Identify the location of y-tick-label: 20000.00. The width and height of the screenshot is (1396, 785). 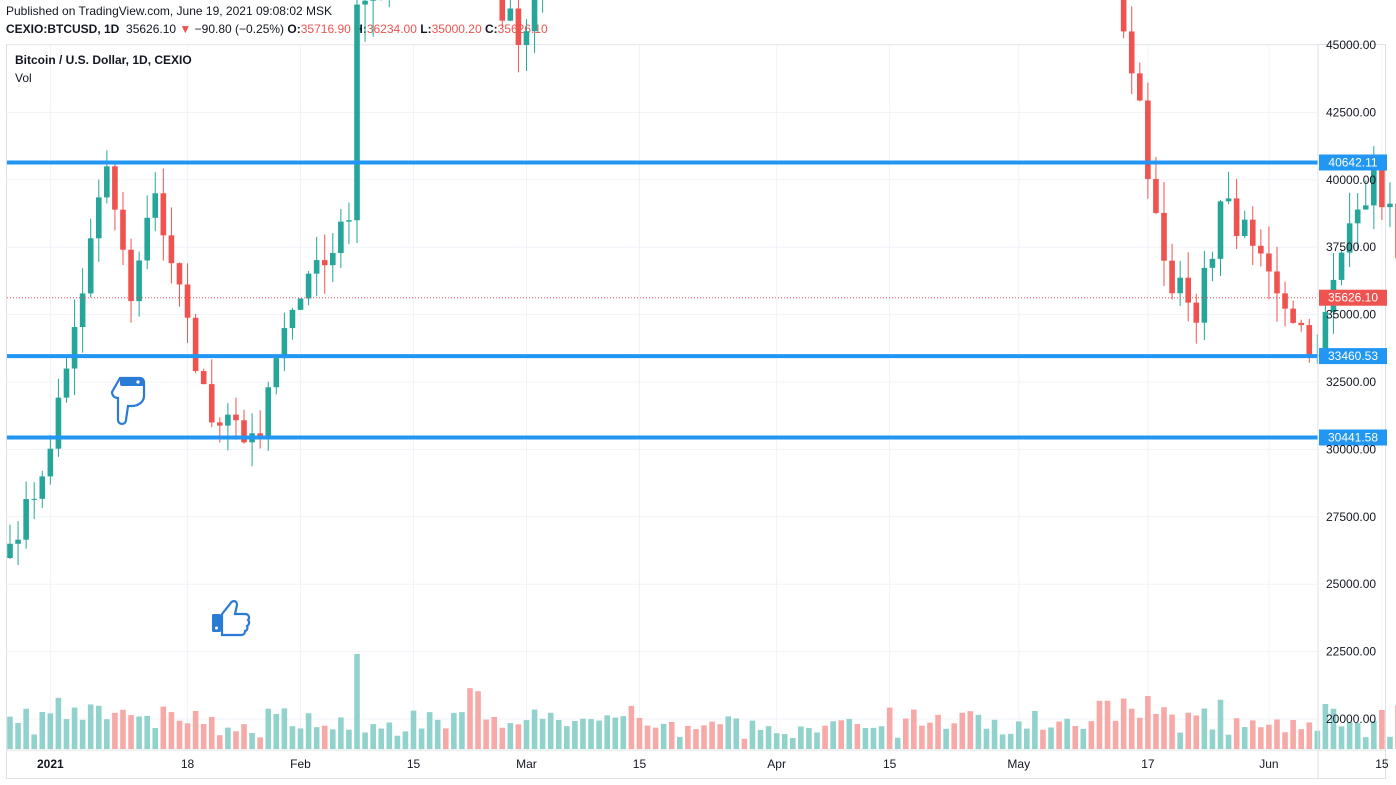
(1351, 719).